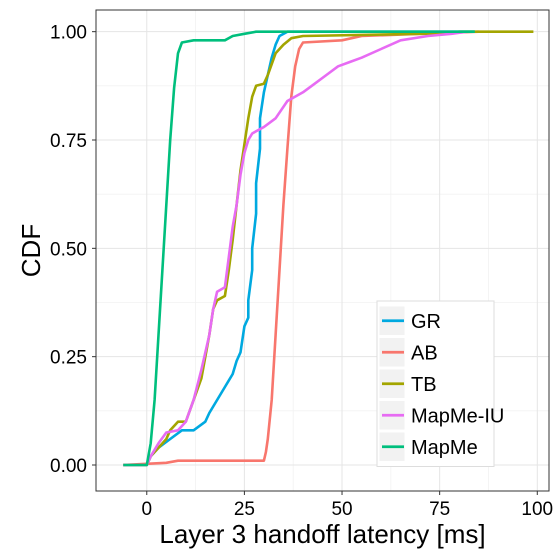 The width and height of the screenshot is (559, 554). Describe the element at coordinates (537, 509) in the screenshot. I see `x-tick-label: 100` at that location.